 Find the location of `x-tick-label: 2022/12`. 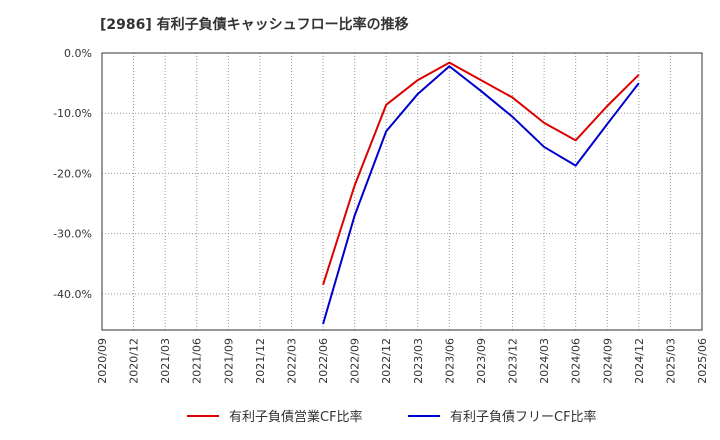

x-tick-label: 2022/12 is located at coordinates (386, 361).